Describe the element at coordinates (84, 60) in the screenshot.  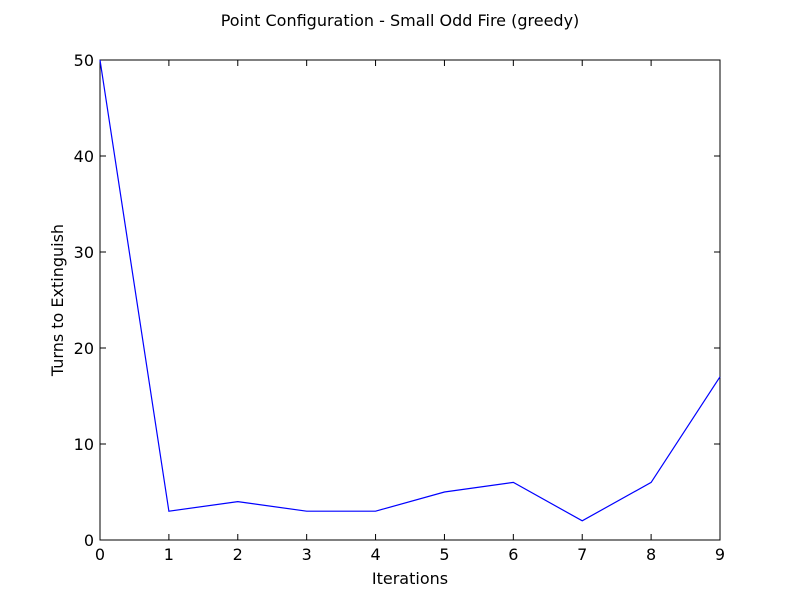
I see `y-tick-label: 50` at that location.